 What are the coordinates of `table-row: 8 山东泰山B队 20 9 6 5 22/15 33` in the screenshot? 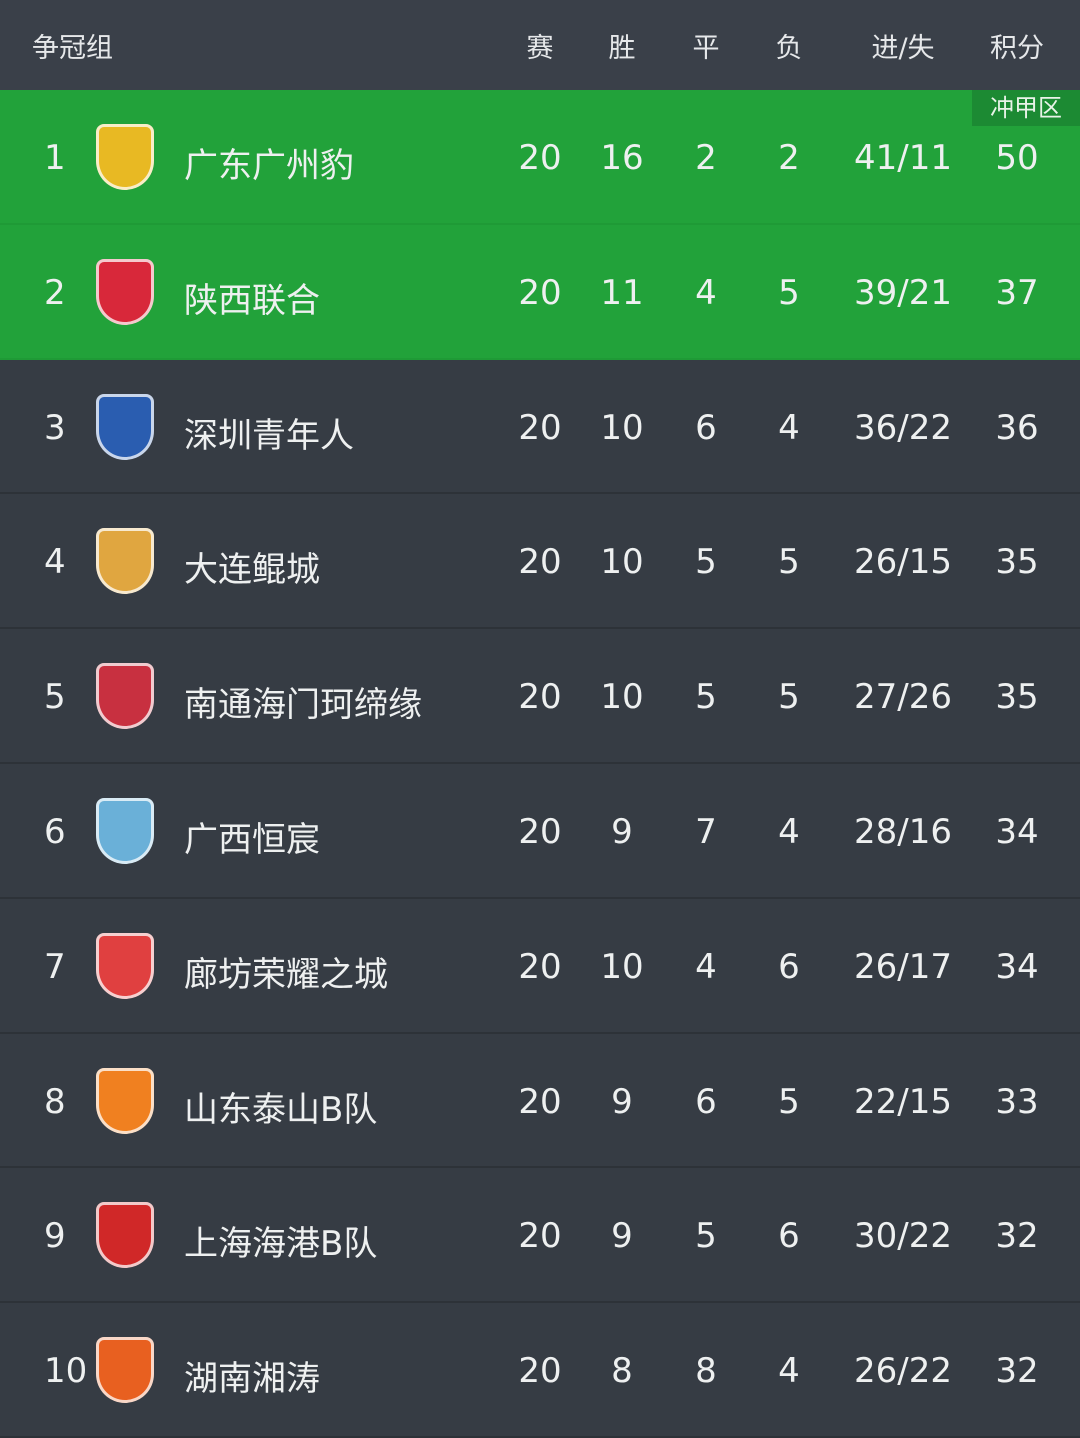 It's located at (540, 1101).